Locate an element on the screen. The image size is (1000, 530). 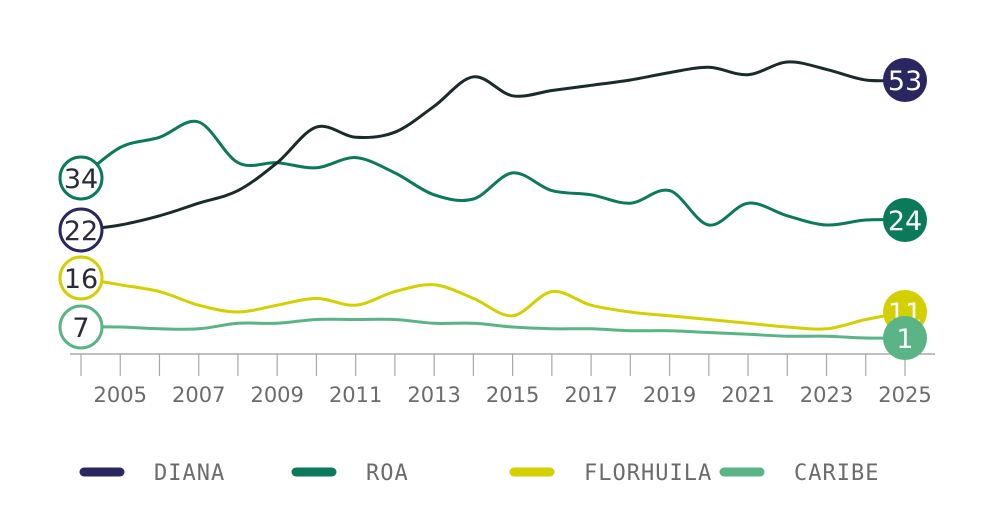
end-value-roa: 24 is located at coordinates (905, 221).